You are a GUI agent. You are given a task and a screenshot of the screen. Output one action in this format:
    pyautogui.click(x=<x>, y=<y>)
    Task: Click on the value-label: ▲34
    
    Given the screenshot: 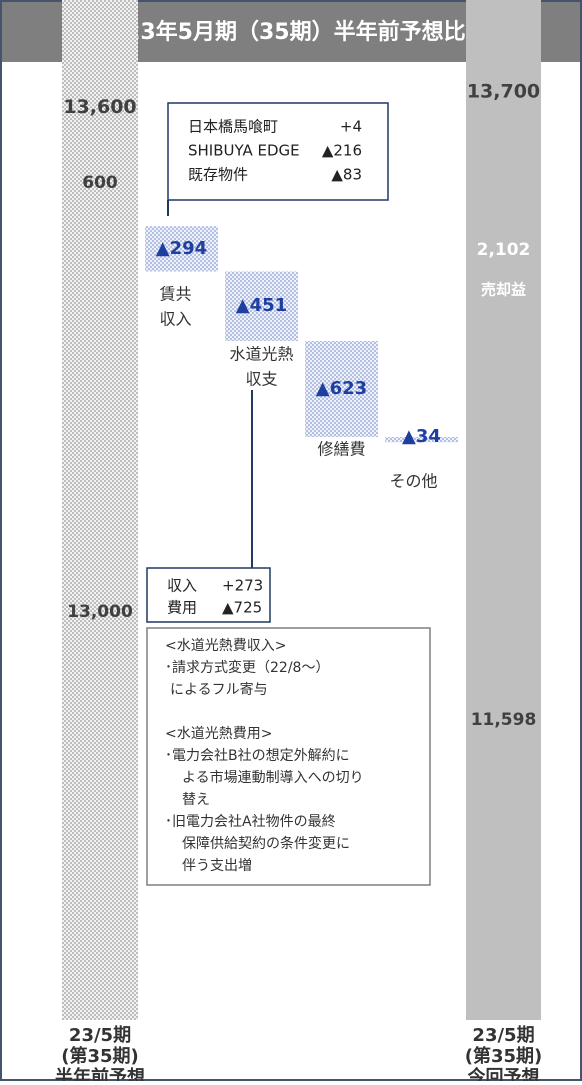 What is the action you would take?
    pyautogui.click(x=421, y=436)
    